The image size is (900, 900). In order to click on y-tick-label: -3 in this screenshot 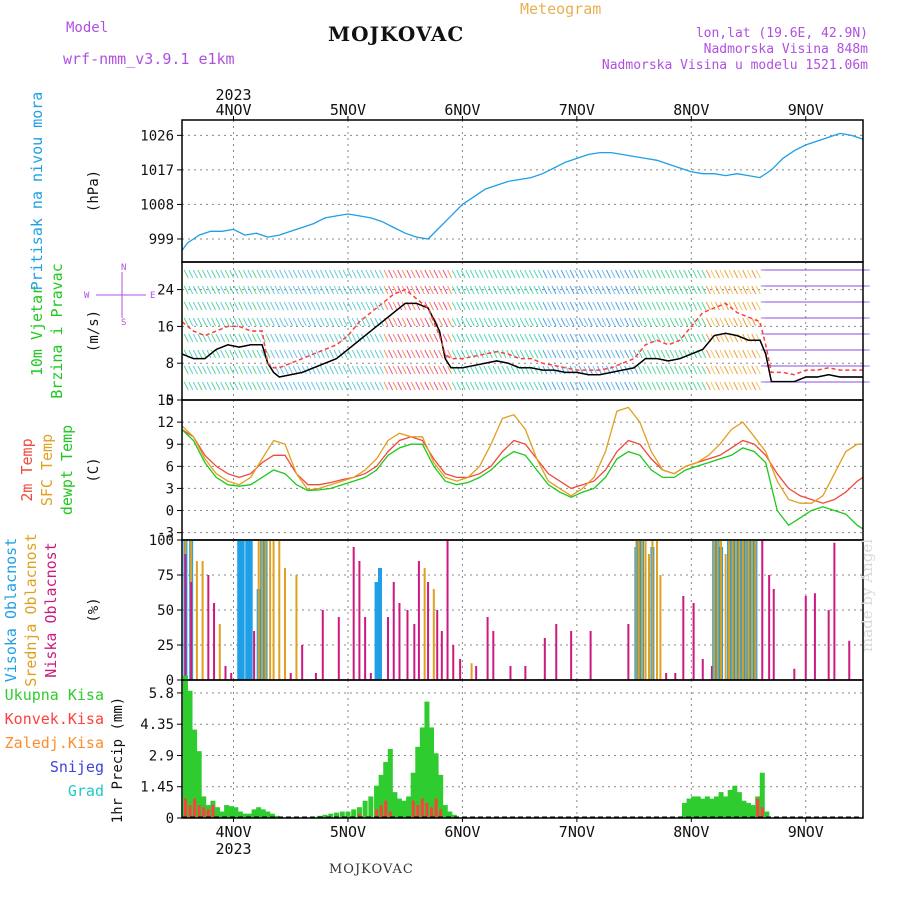, I will do `click(165, 534)`.